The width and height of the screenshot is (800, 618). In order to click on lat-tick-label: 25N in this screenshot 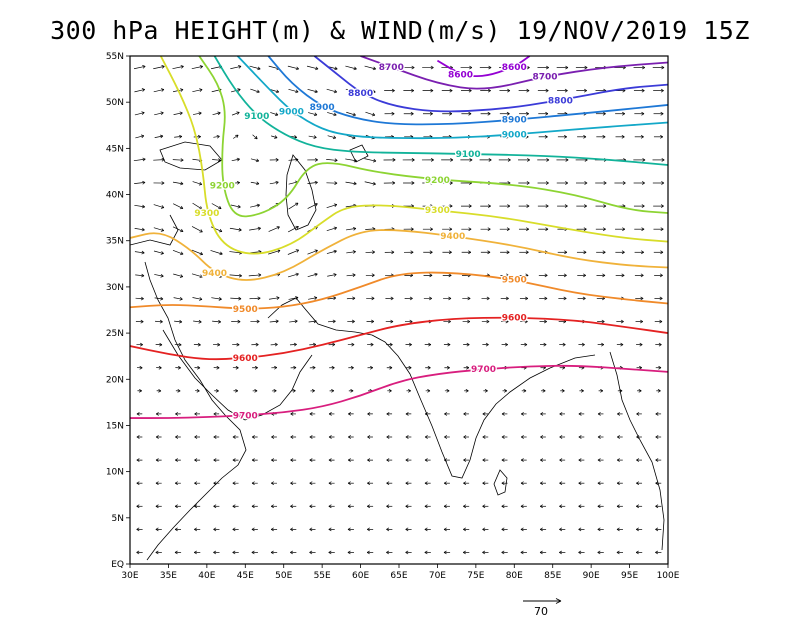, I will do `click(115, 334)`.